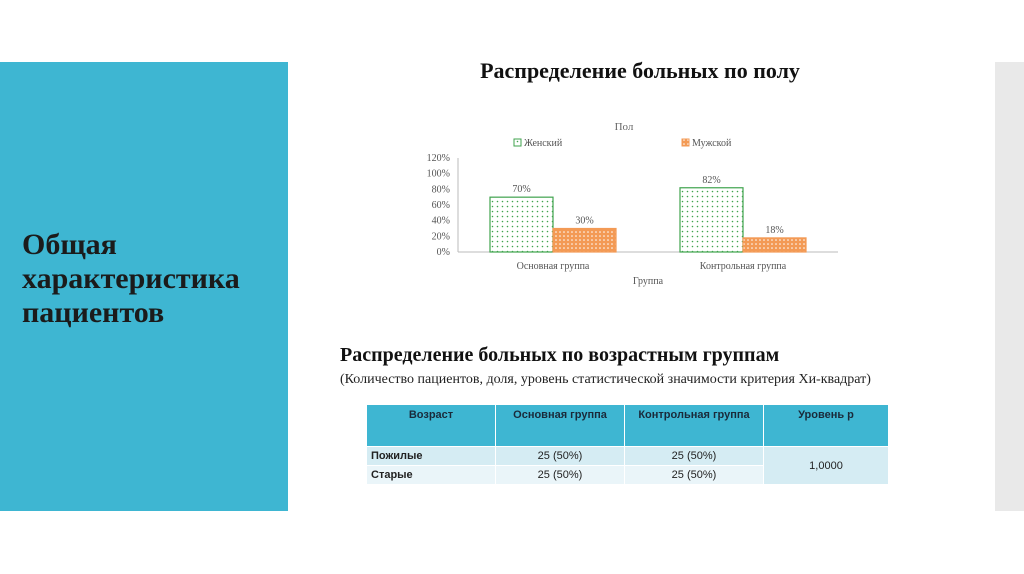 This screenshot has width=1024, height=574. I want to click on legend-label-2: Мужской, so click(712, 143).